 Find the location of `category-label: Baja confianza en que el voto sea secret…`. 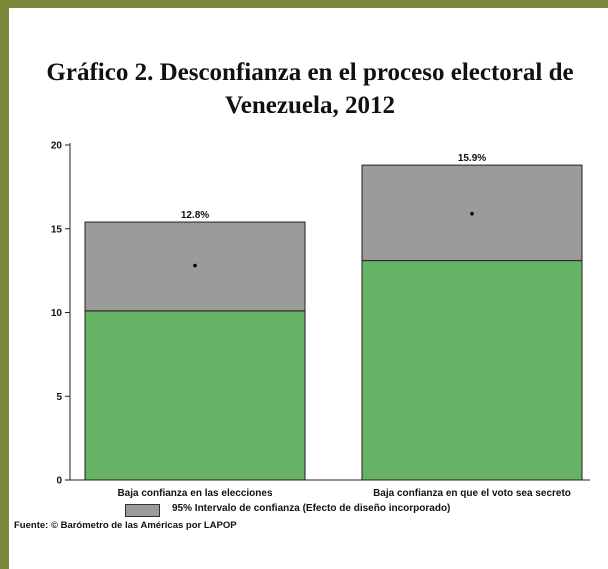

category-label: Baja confianza en que el voto sea secret… is located at coordinates (472, 493).